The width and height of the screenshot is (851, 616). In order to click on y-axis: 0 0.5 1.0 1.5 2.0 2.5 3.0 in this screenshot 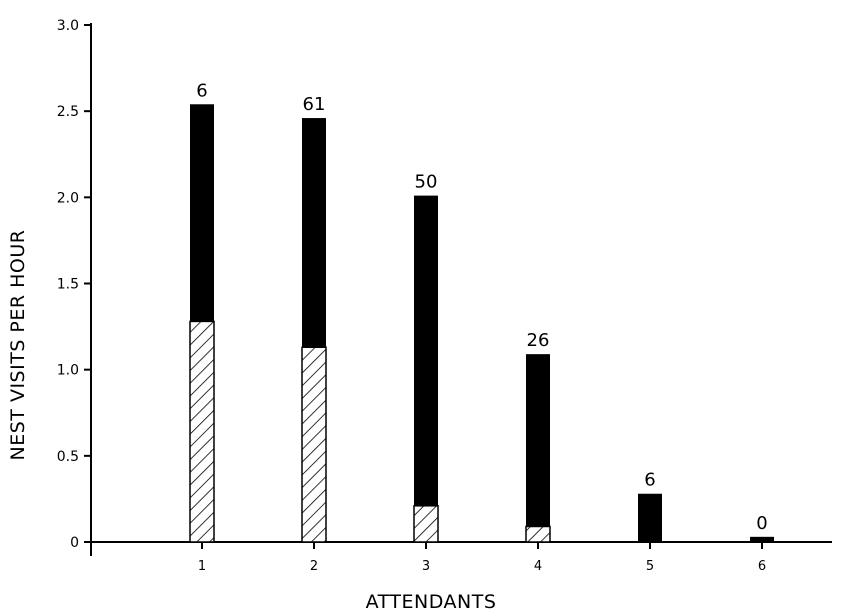, I will do `click(74, 287)`.